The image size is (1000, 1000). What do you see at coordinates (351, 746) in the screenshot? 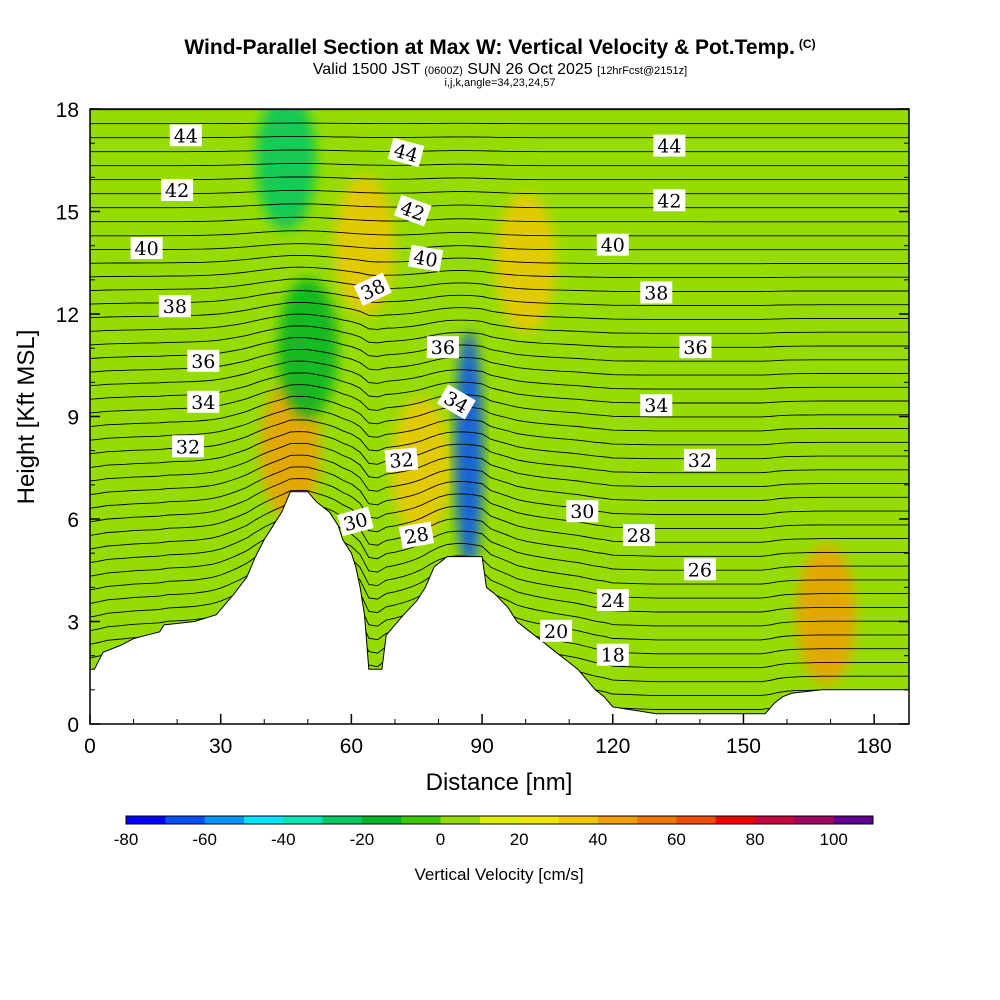
I see `x-tick-label: 60` at bounding box center [351, 746].